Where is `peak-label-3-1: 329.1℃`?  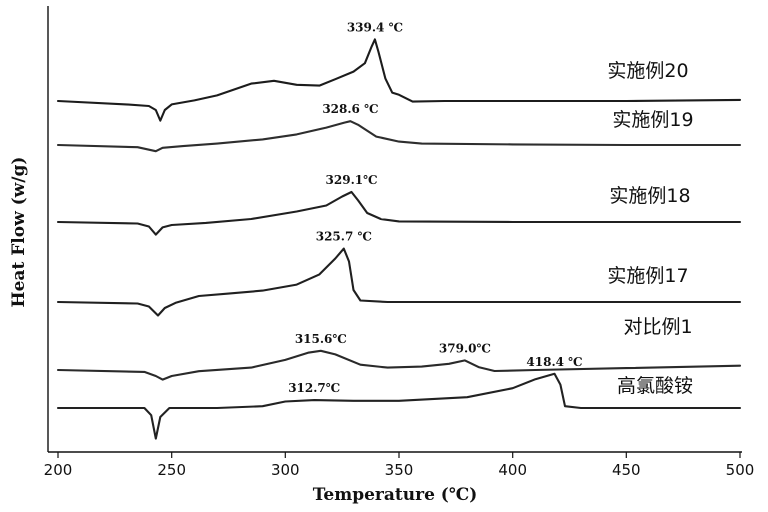 peak-label-3-1: 329.1℃ is located at coordinates (352, 180).